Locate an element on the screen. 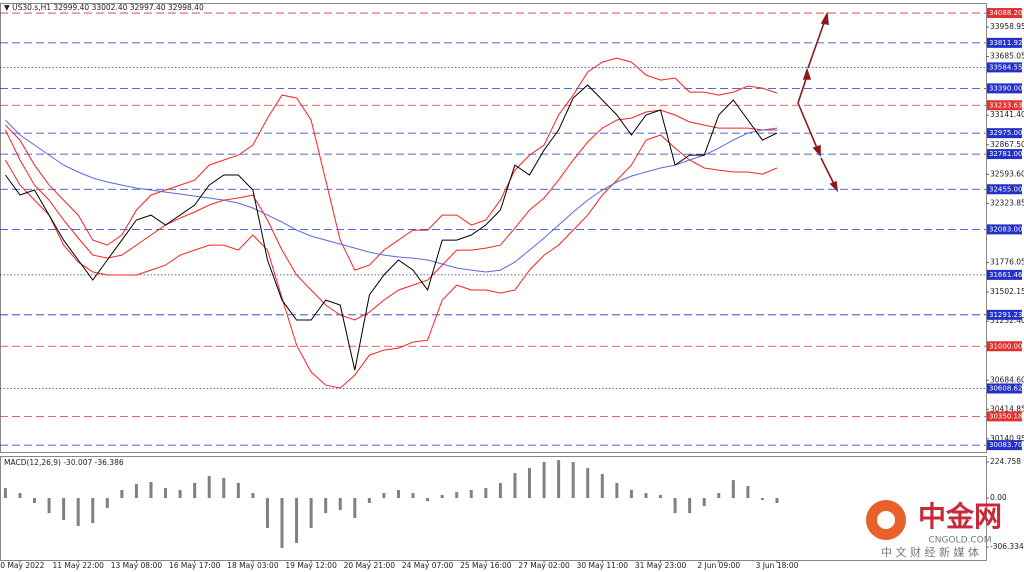 Image resolution: width=1024 pixels, height=572 pixels. level-label: 33811.92 is located at coordinates (1005, 43).